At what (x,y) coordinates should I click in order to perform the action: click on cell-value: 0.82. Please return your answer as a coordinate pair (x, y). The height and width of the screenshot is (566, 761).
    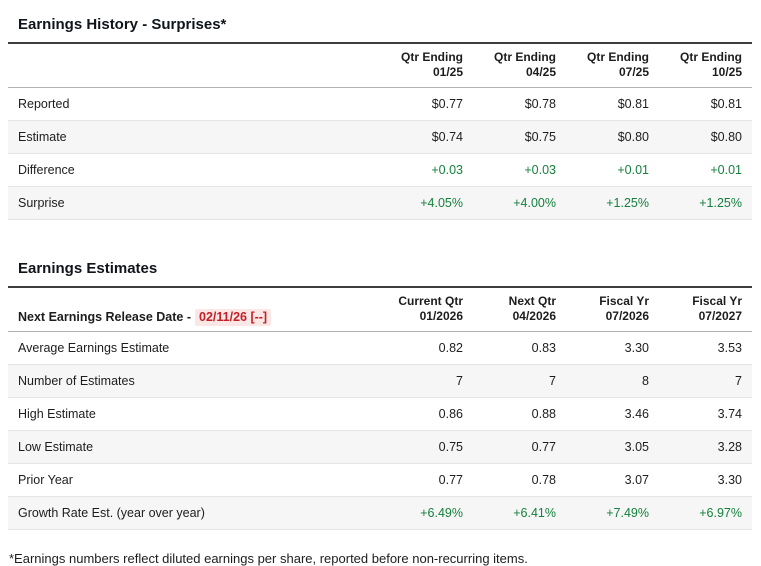
    Looking at the image, I should click on (426, 348).